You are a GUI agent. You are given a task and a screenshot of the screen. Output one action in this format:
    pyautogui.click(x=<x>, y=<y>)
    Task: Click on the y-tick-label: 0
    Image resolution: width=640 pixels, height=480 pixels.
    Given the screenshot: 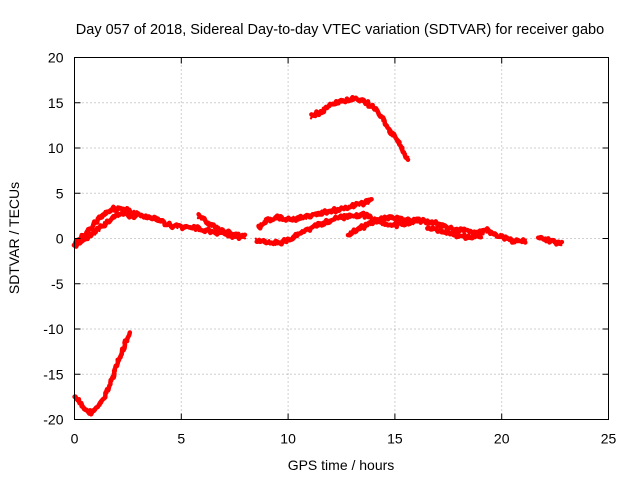 What is the action you would take?
    pyautogui.click(x=60, y=239)
    